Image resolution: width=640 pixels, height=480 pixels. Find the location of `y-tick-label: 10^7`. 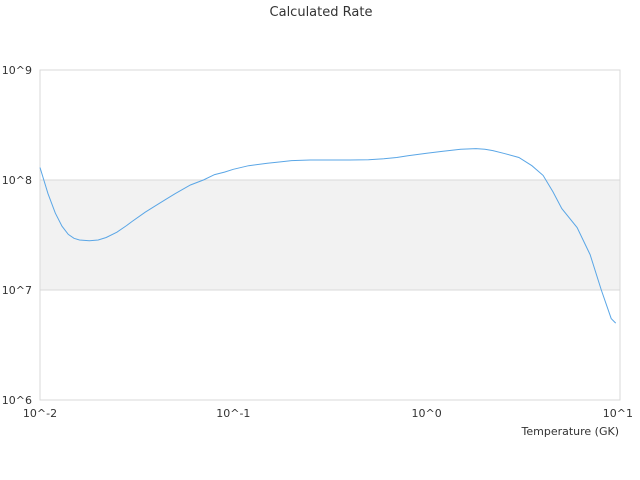

y-tick-label: 10^7 is located at coordinates (17, 290).